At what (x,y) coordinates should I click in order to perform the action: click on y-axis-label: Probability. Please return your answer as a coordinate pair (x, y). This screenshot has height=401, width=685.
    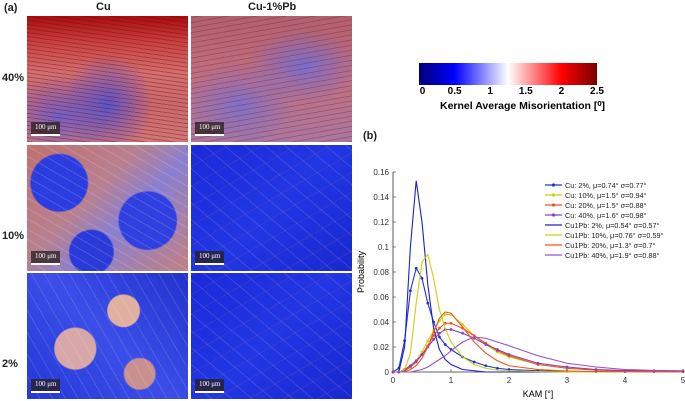
    Looking at the image, I should click on (361, 271).